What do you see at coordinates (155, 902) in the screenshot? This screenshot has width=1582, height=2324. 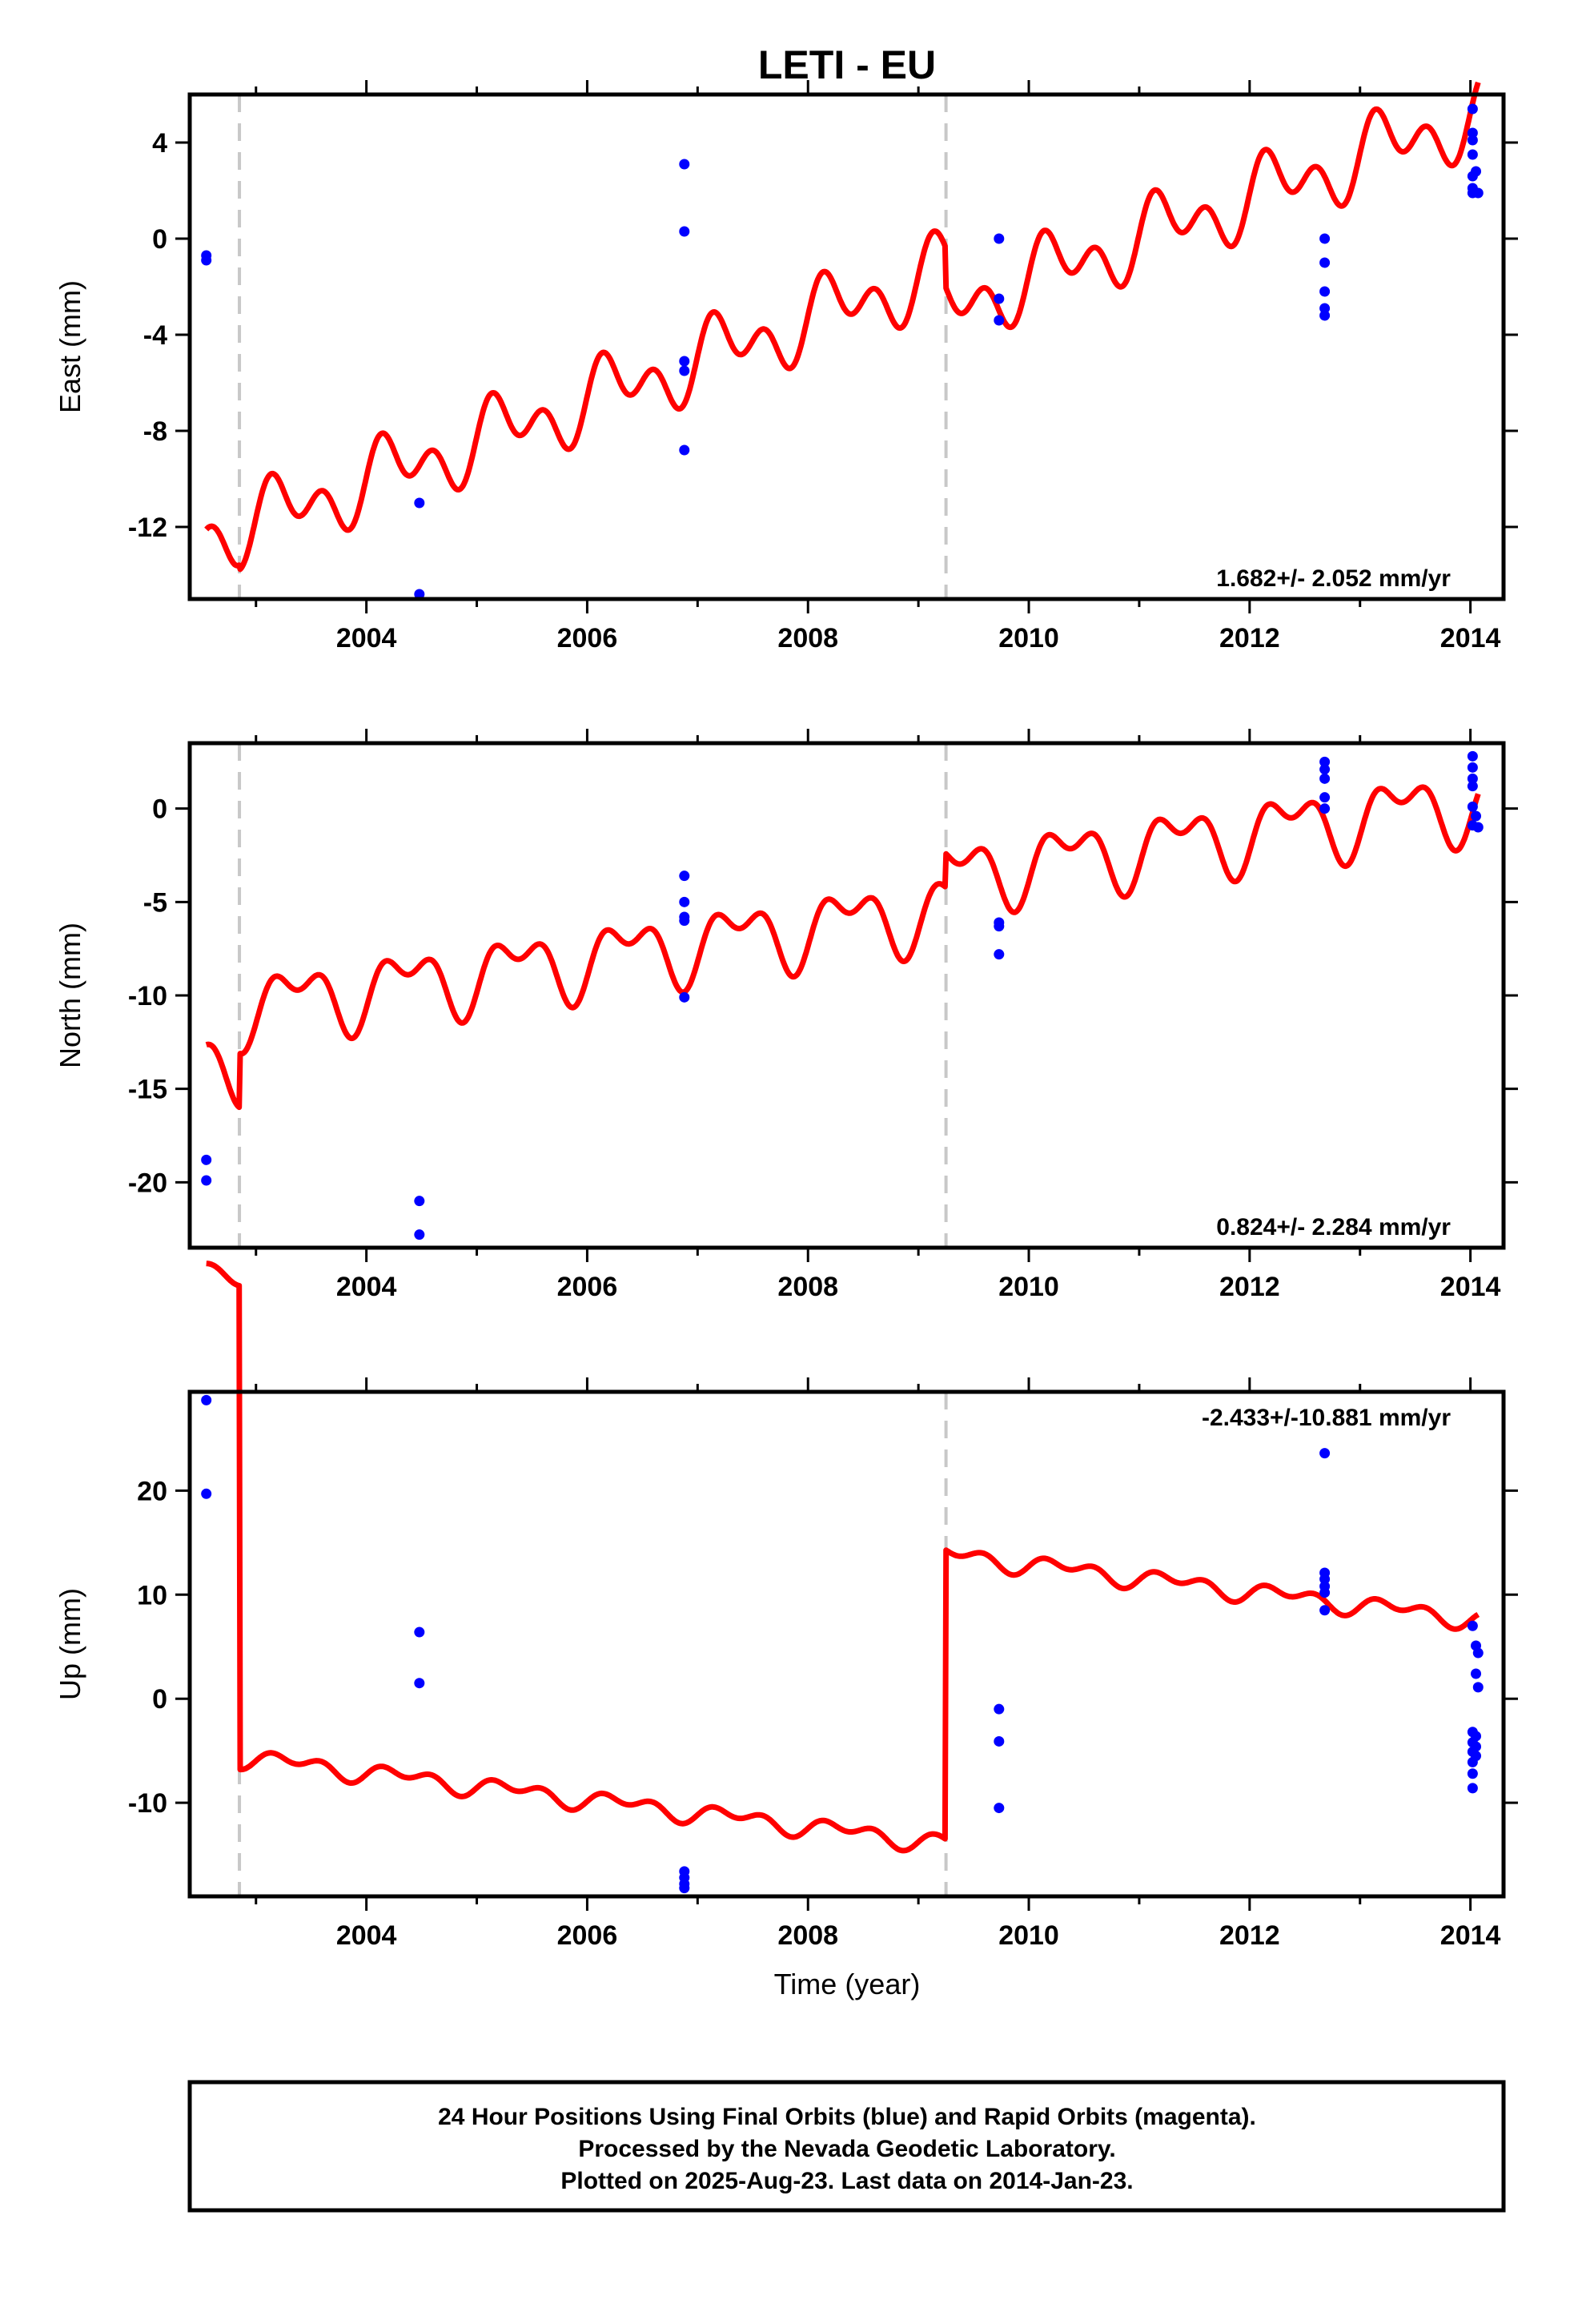 I see `y-tick-label: -5` at bounding box center [155, 902].